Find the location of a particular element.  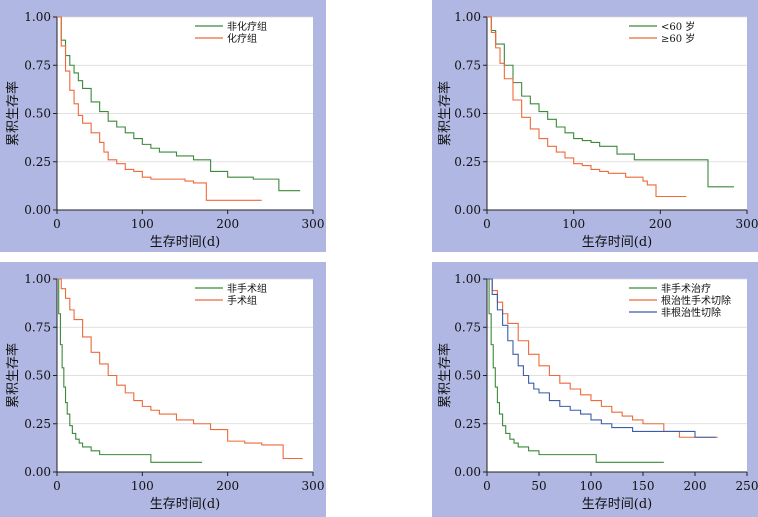

x-tick-label: 50 is located at coordinates (538, 486).